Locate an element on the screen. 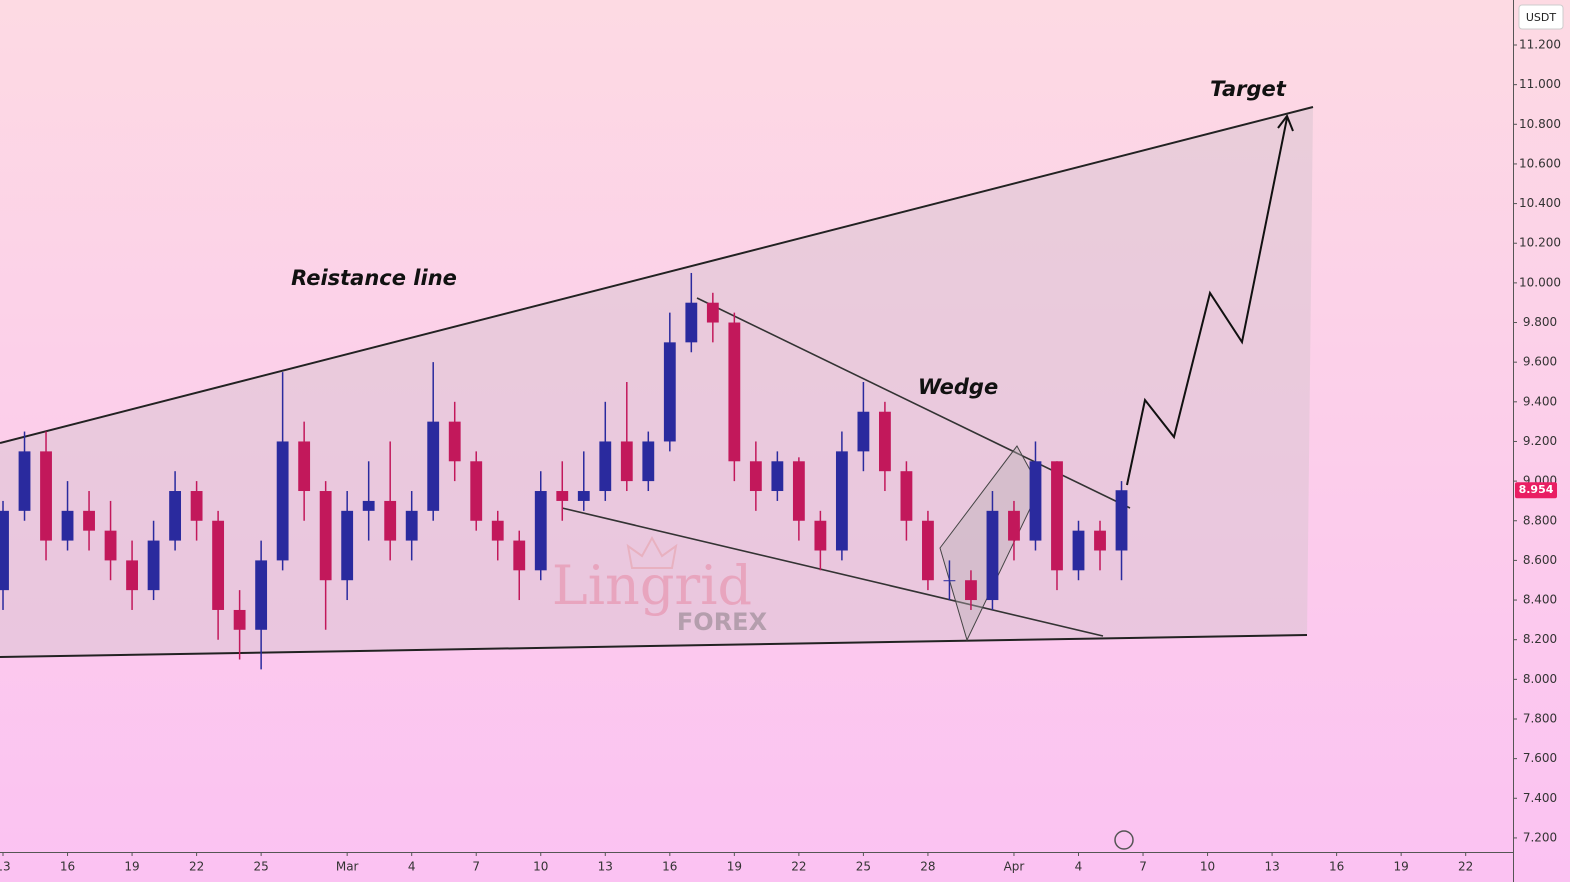 This screenshot has width=1570, height=882. y-tick-label: 8.000 is located at coordinates (1540, 679).